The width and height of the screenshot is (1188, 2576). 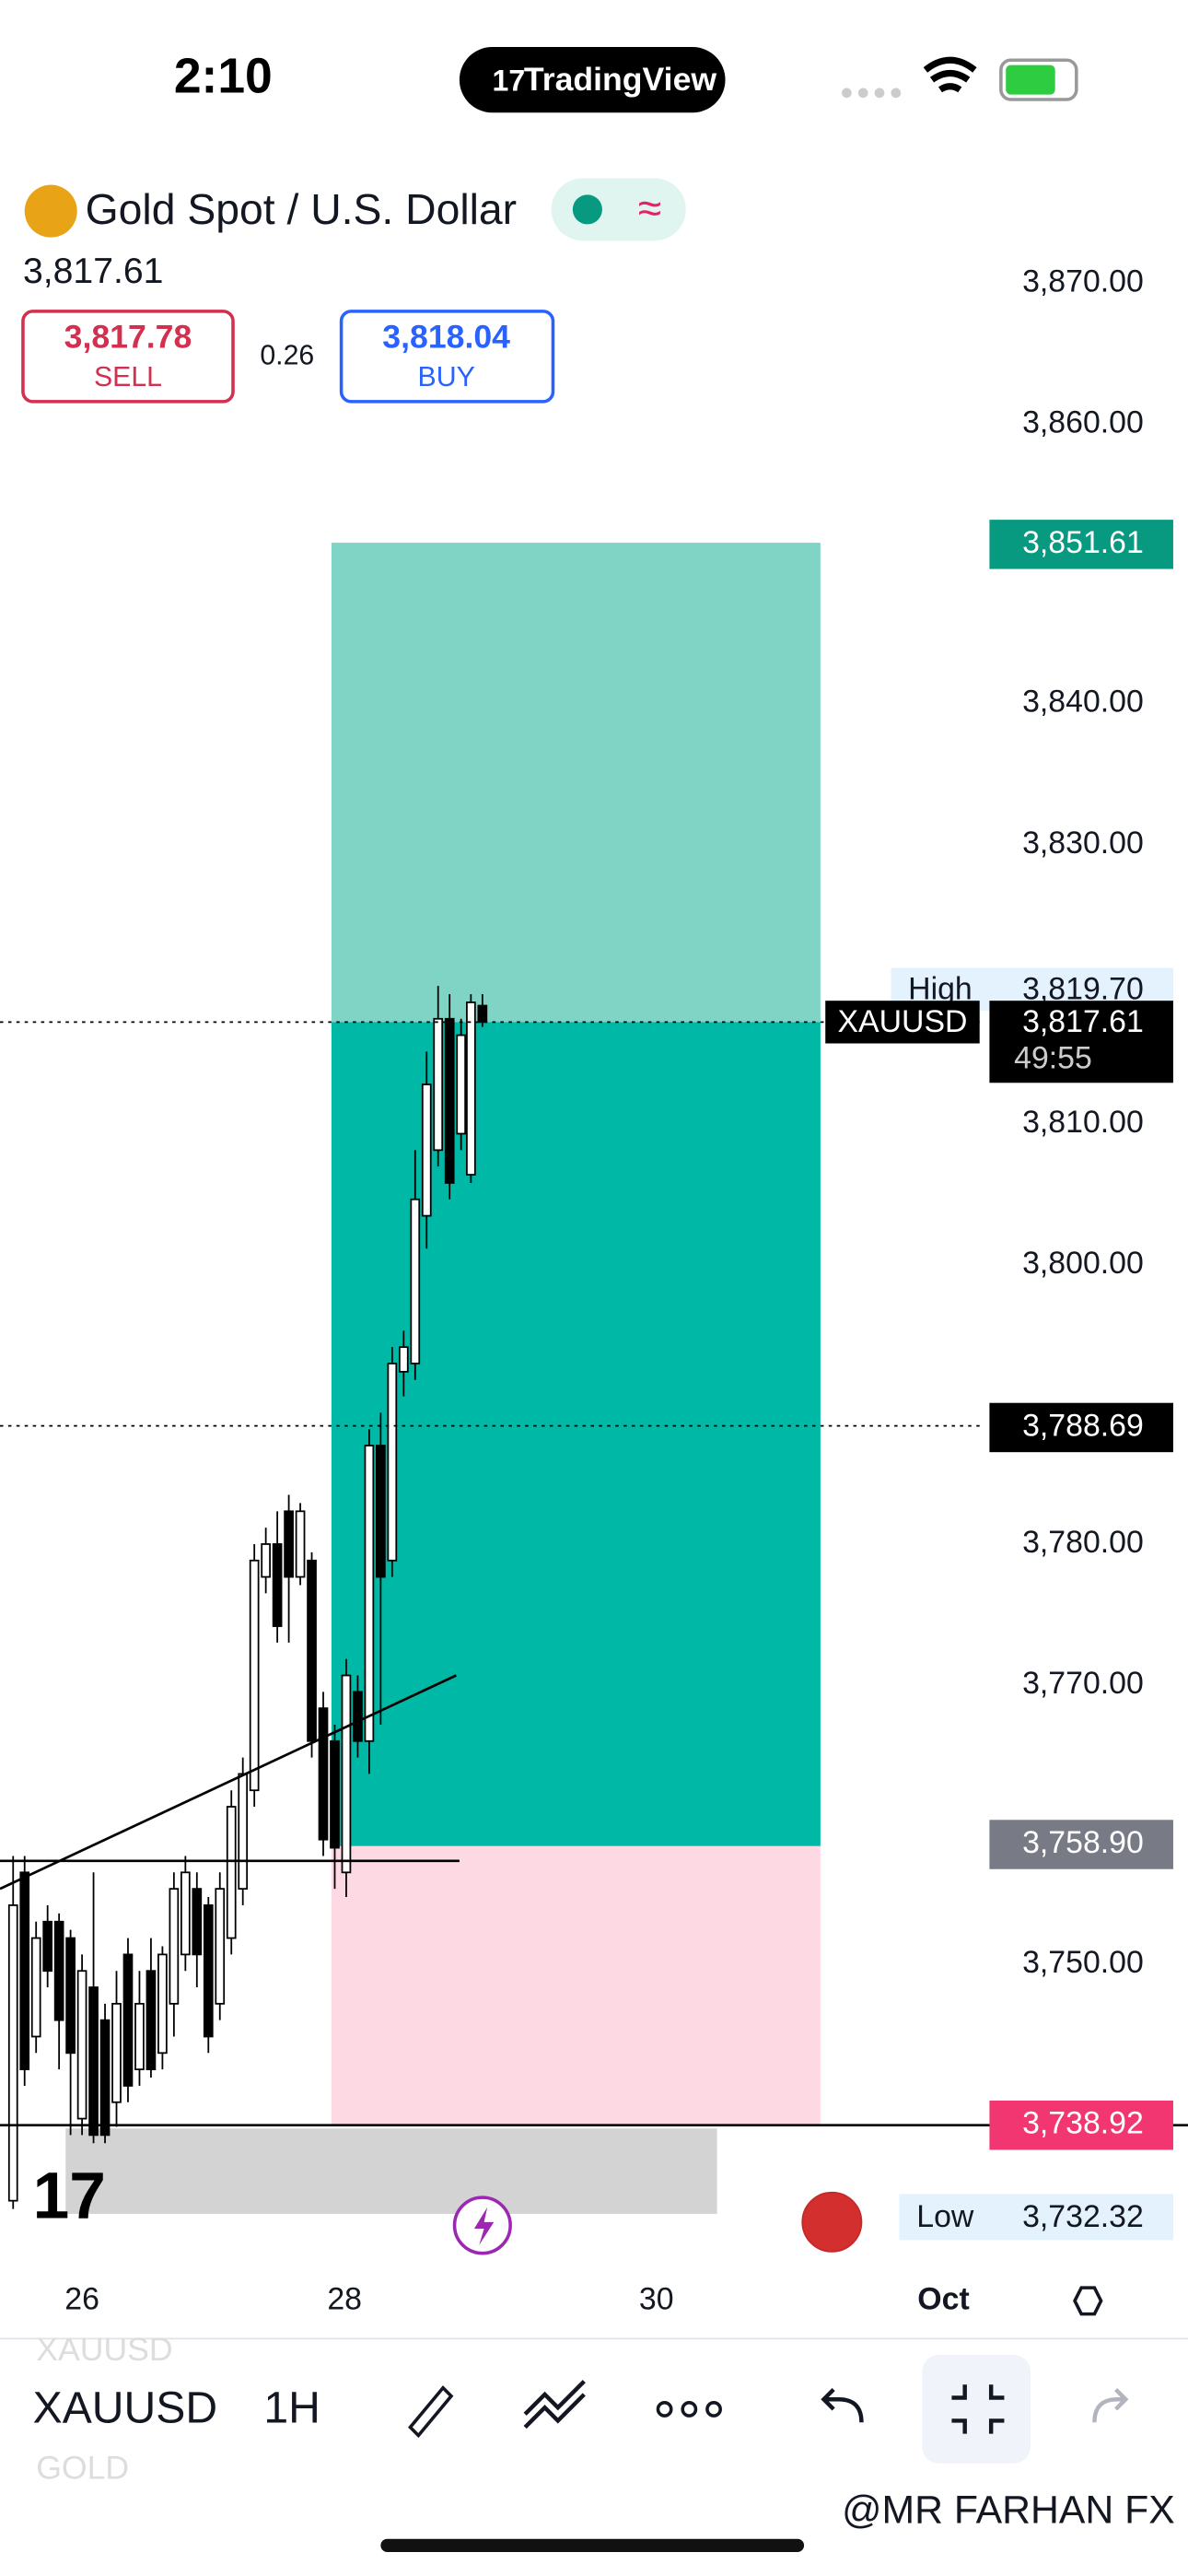 I want to click on last-price: 3,817.61, so click(x=93, y=271).